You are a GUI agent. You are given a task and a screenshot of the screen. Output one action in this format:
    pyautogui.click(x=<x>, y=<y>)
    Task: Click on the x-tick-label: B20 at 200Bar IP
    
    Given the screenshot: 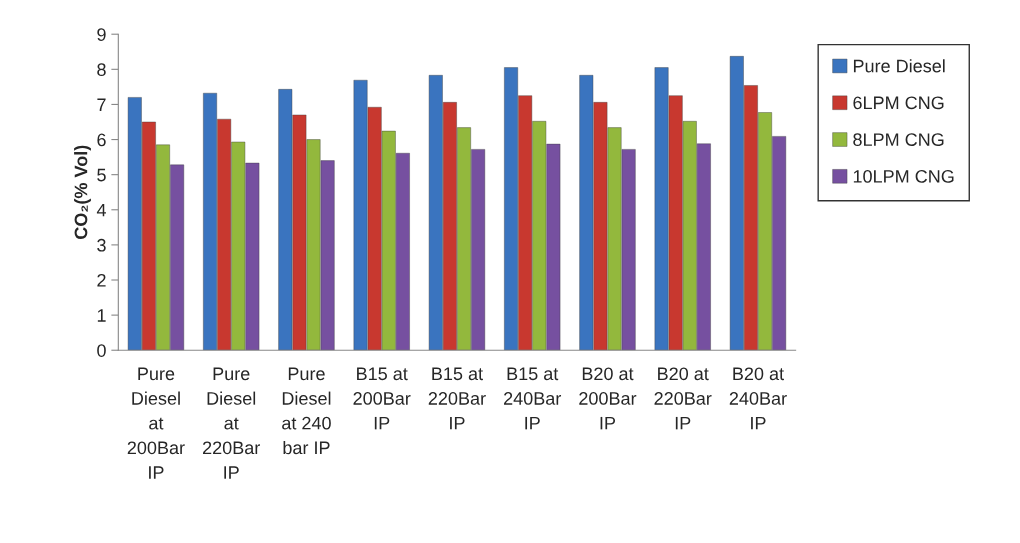 What is the action you would take?
    pyautogui.click(x=608, y=398)
    